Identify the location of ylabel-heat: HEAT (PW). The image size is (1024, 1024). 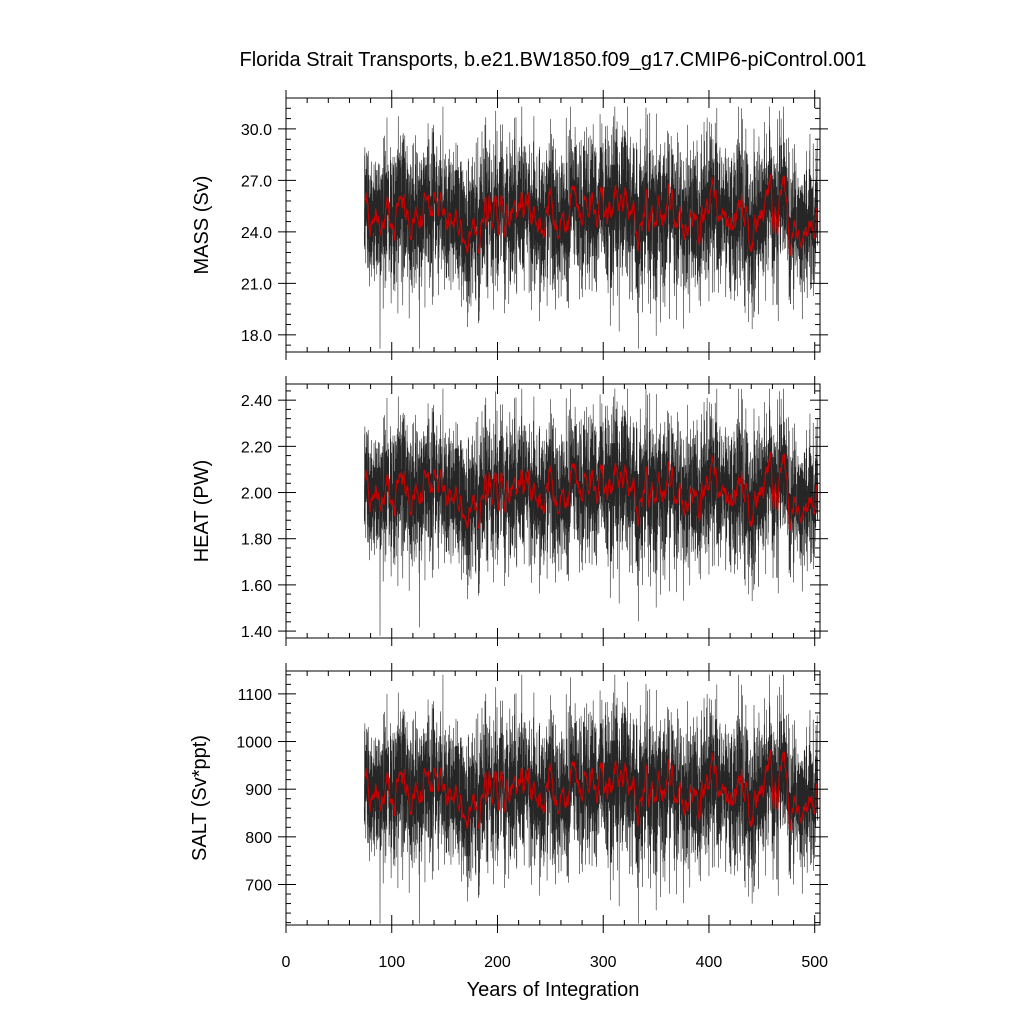
(202, 511).